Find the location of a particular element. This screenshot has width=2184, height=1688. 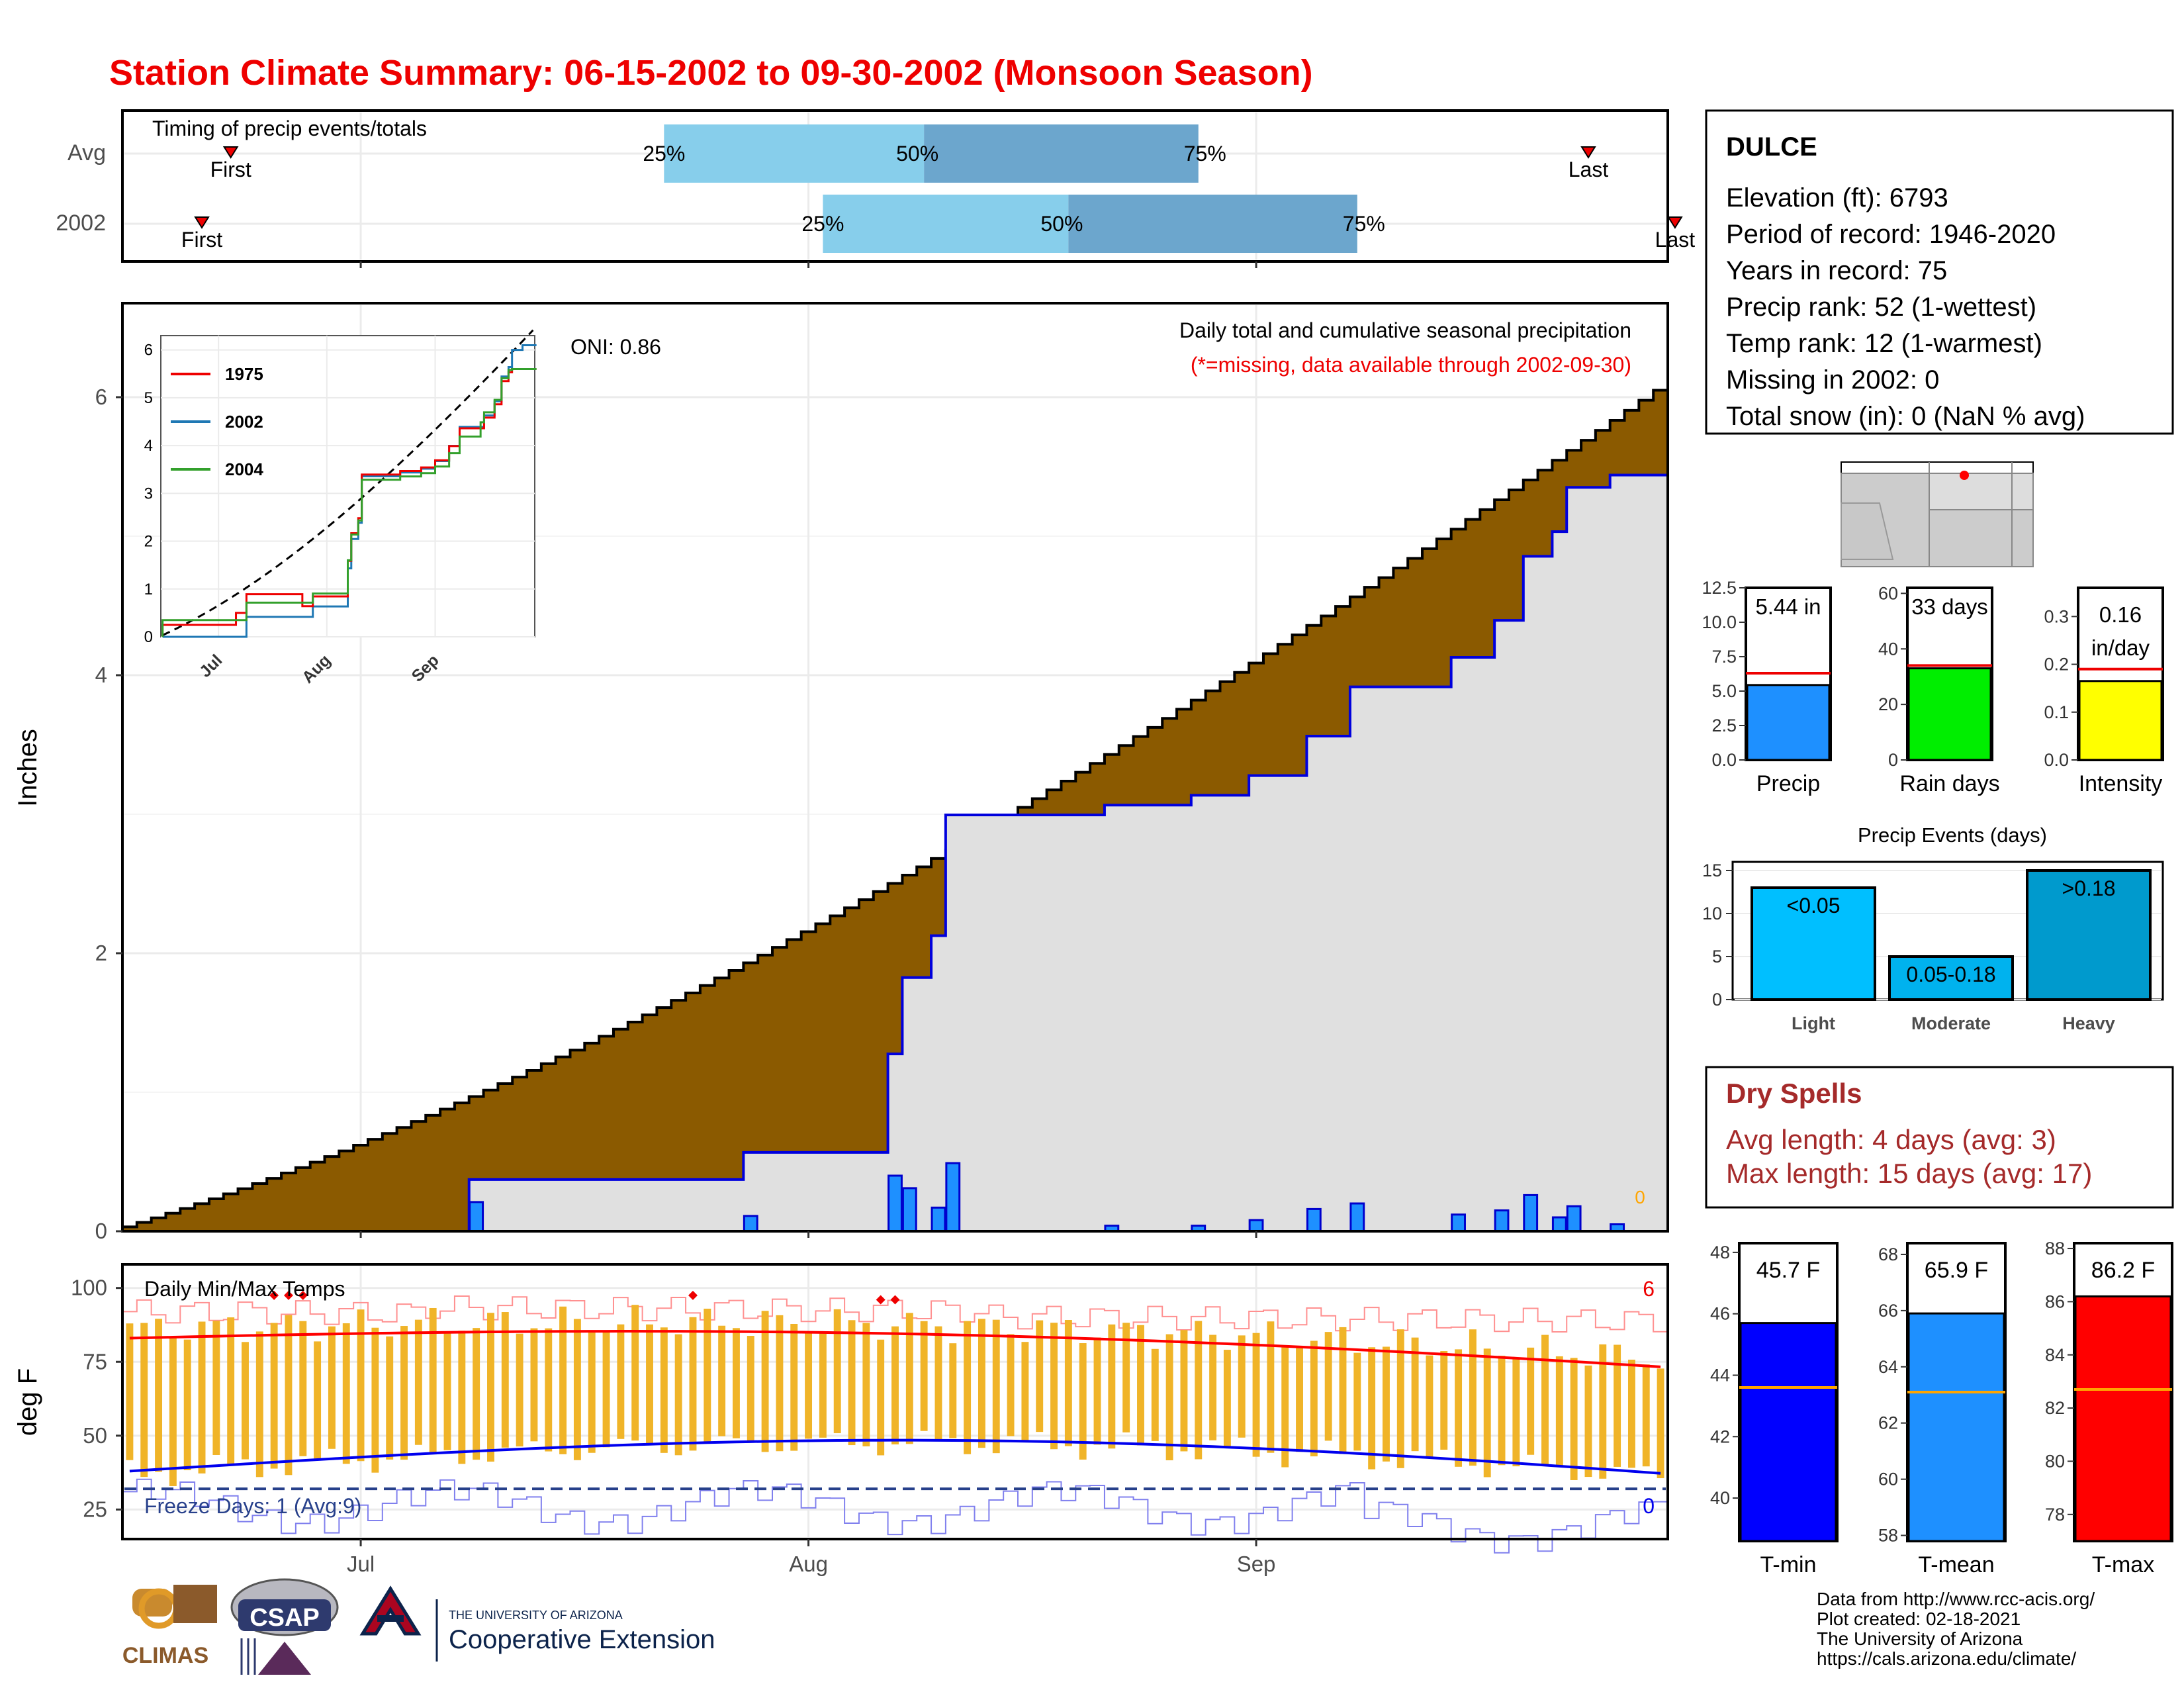

freeze-days: Freeze Days: 1 (Avg:9) is located at coordinates (252, 1506).